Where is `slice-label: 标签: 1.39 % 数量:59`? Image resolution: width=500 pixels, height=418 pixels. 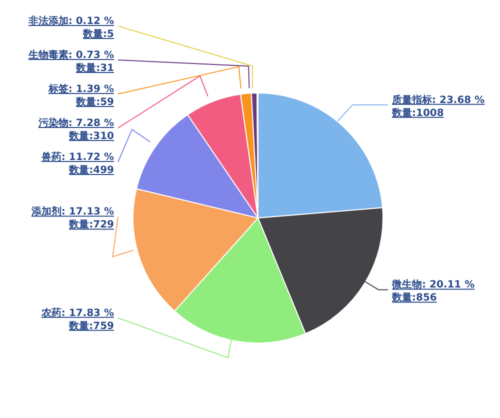 slice-label: 标签: 1.39 % 数量:59 is located at coordinates (80, 95).